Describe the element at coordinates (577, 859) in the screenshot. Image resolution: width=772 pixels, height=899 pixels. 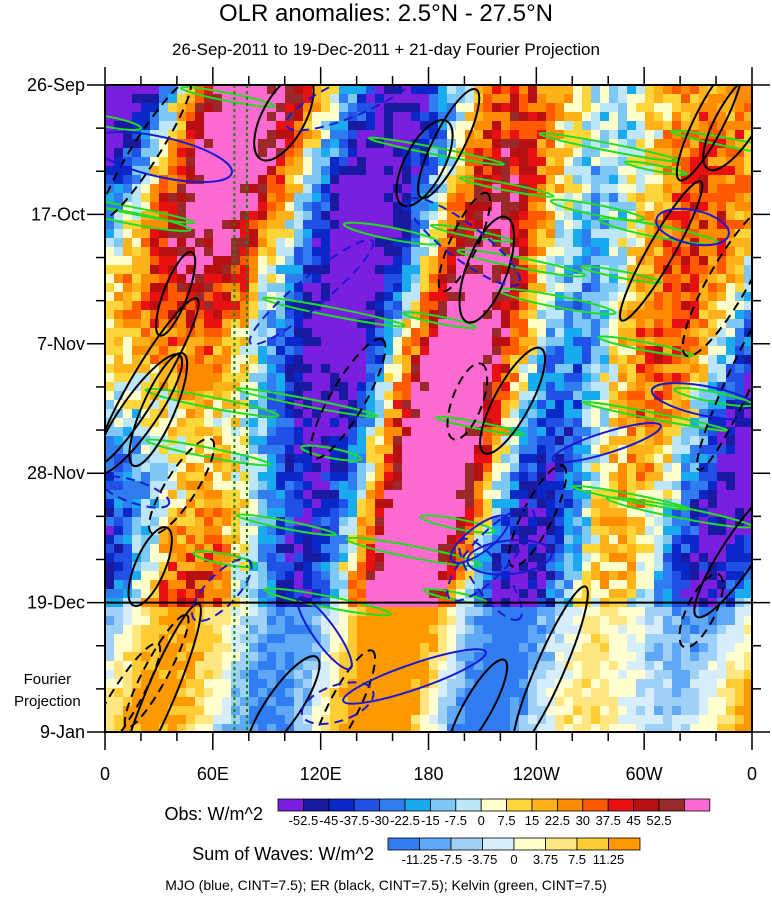
I see `waves-colorbar-label: 7.5` at that location.